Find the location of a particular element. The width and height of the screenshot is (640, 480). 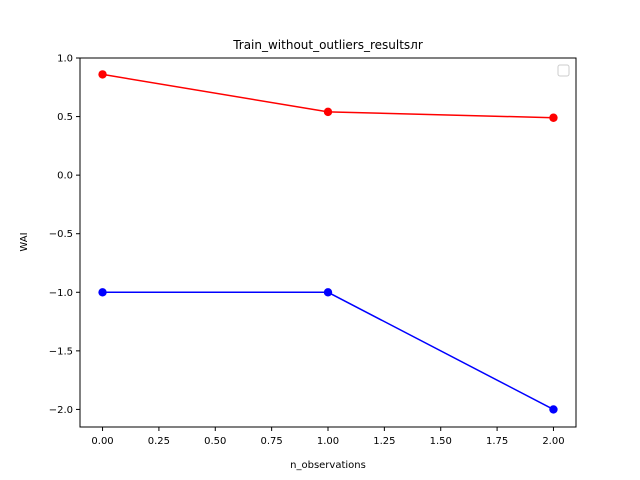

x-tick-label: 2.00 is located at coordinates (553, 441).